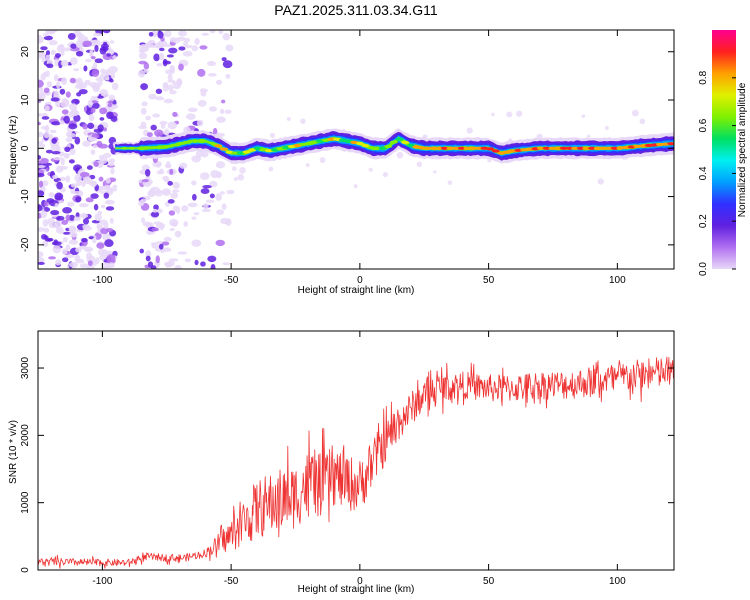 Image resolution: width=750 pixels, height=600 pixels. I want to click on y-tick-label: 1000, so click(25, 502).